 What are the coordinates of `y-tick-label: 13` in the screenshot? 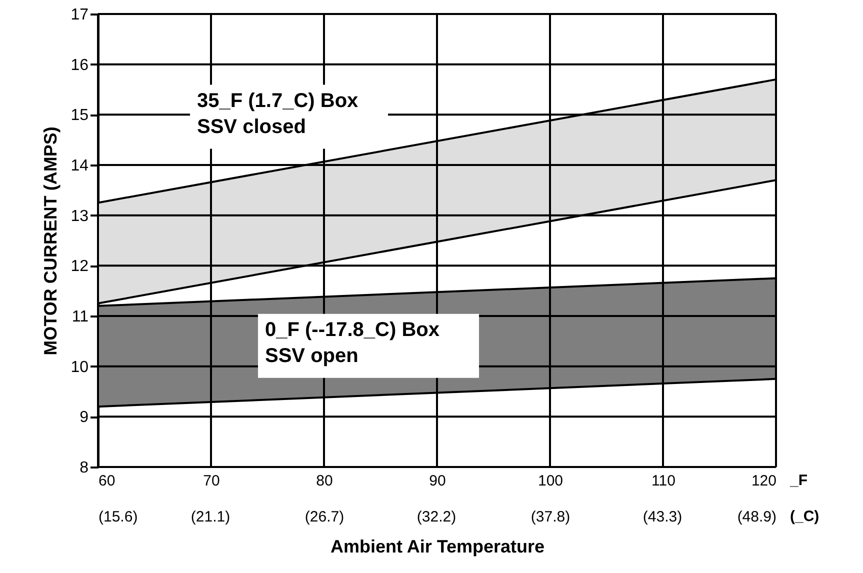 It's located at (79, 216).